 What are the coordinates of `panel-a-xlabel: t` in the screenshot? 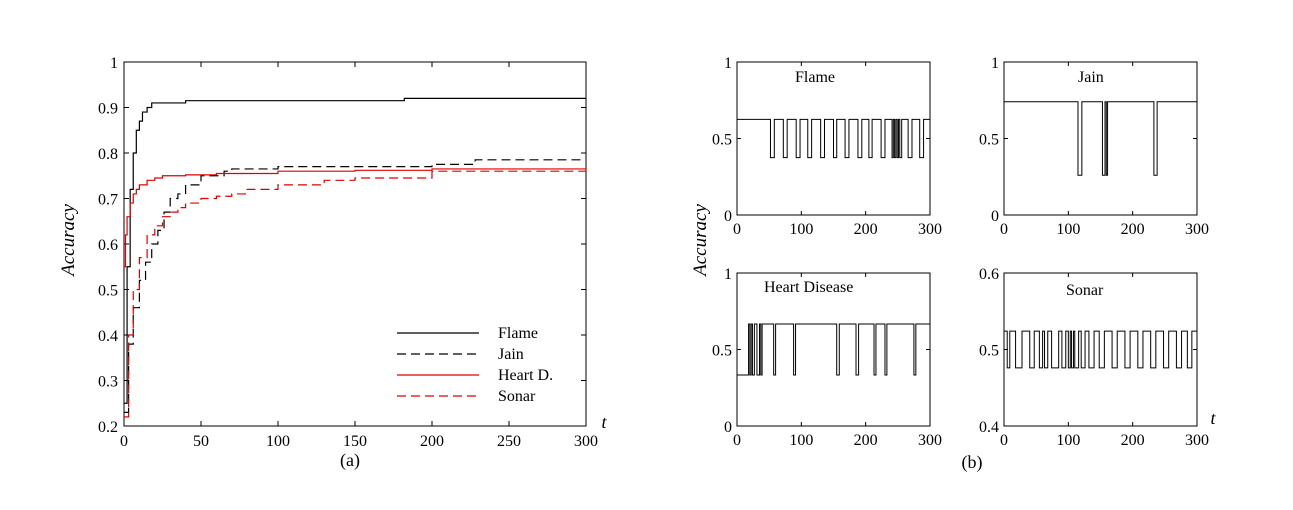 It's located at (604, 422).